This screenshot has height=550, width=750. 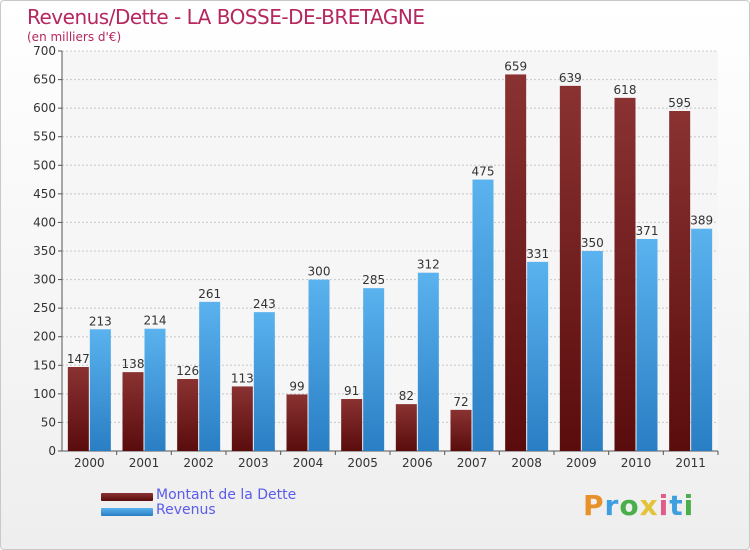 What do you see at coordinates (226, 495) in the screenshot?
I see `legend-label-dette: Montant de la Dette` at bounding box center [226, 495].